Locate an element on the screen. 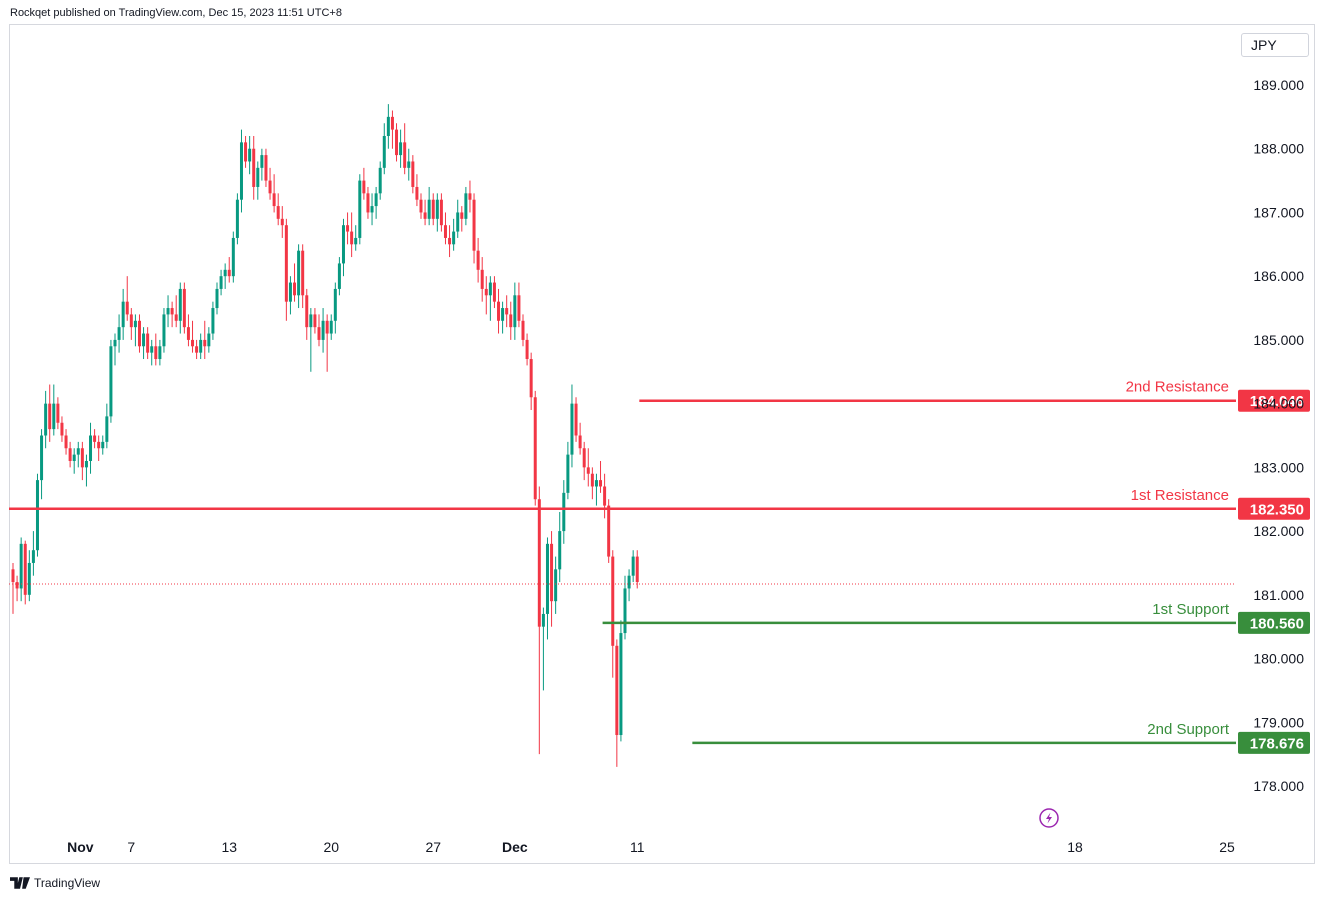 The image size is (1325, 901). lightning-icon is located at coordinates (1049, 818).